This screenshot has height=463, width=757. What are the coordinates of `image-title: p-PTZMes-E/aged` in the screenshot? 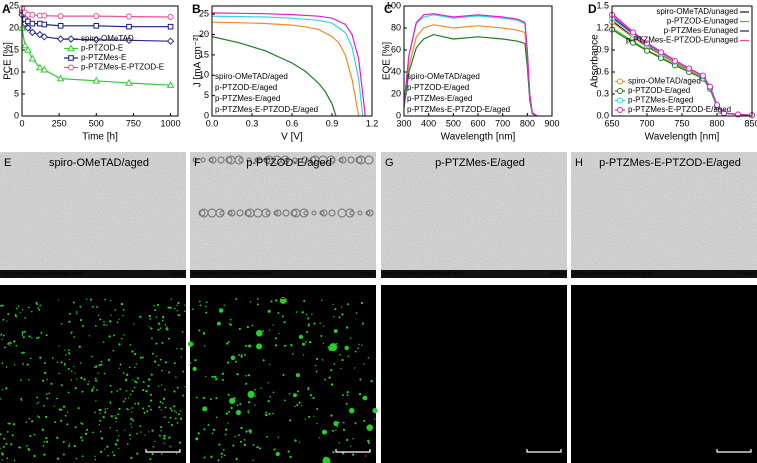 It's located at (482, 296).